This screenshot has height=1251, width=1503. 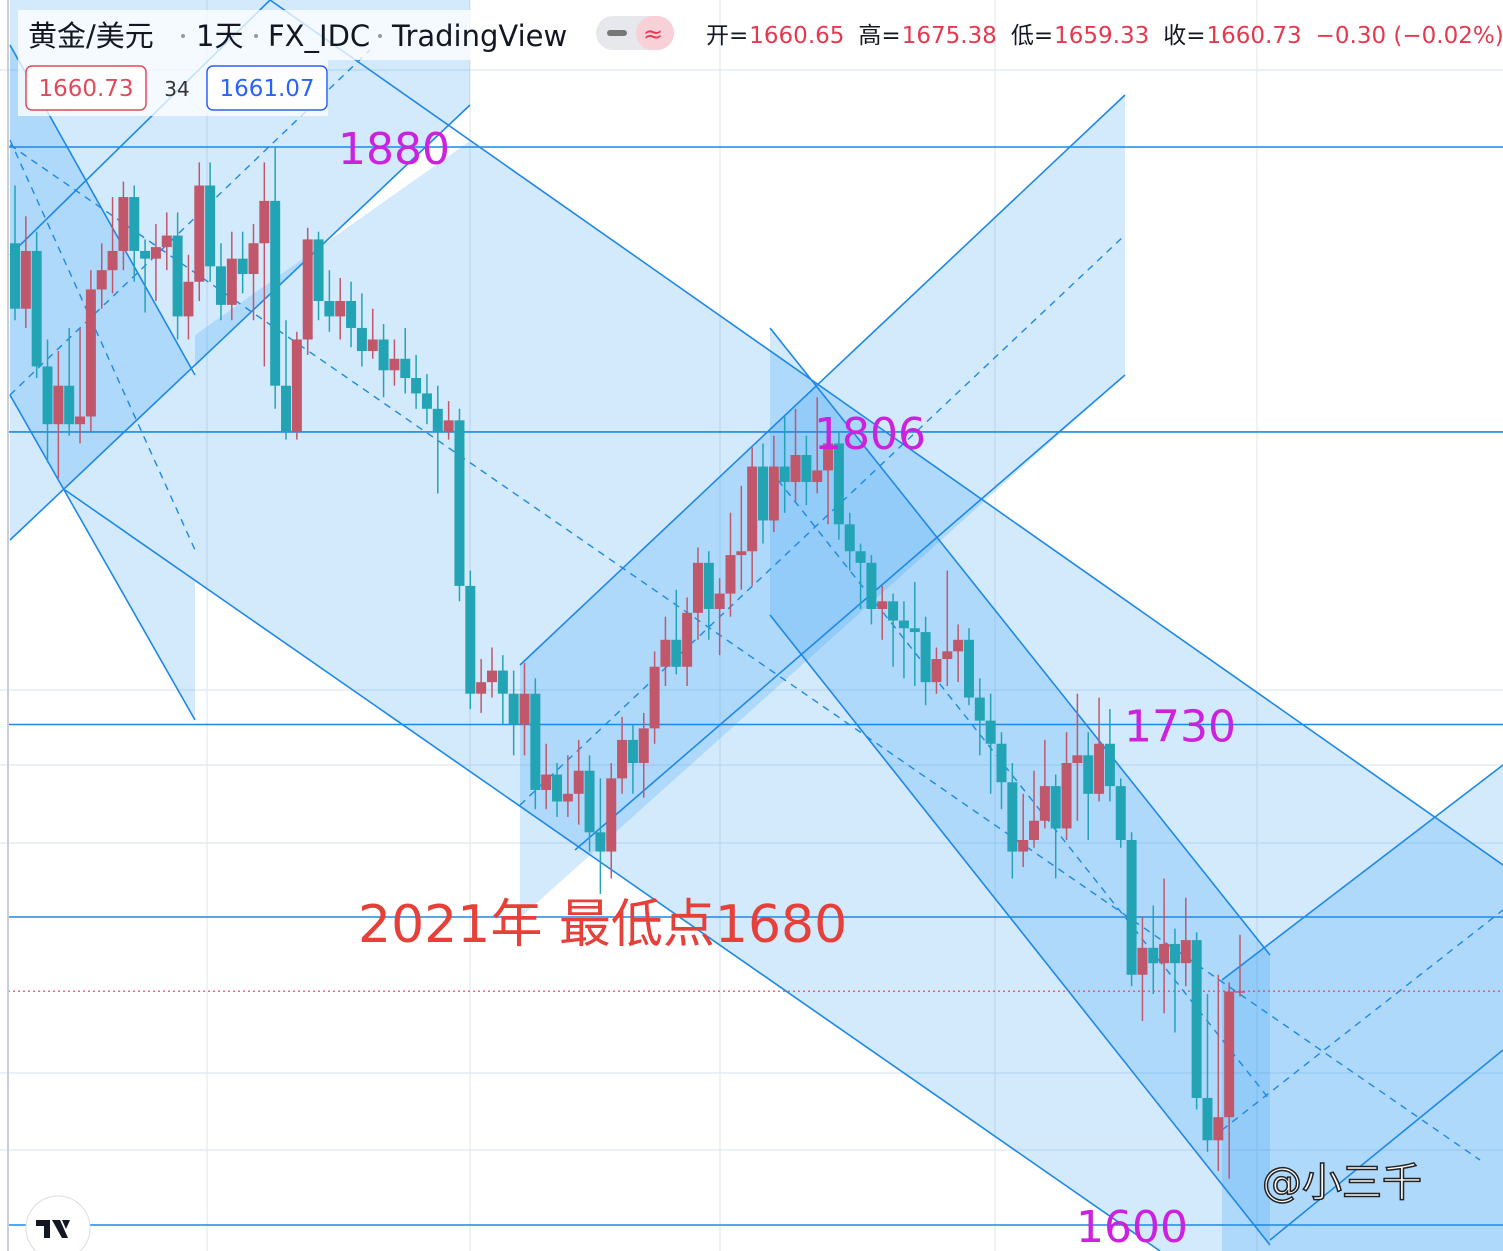 I want to click on ohlc-value: 1675.38, so click(x=949, y=36).